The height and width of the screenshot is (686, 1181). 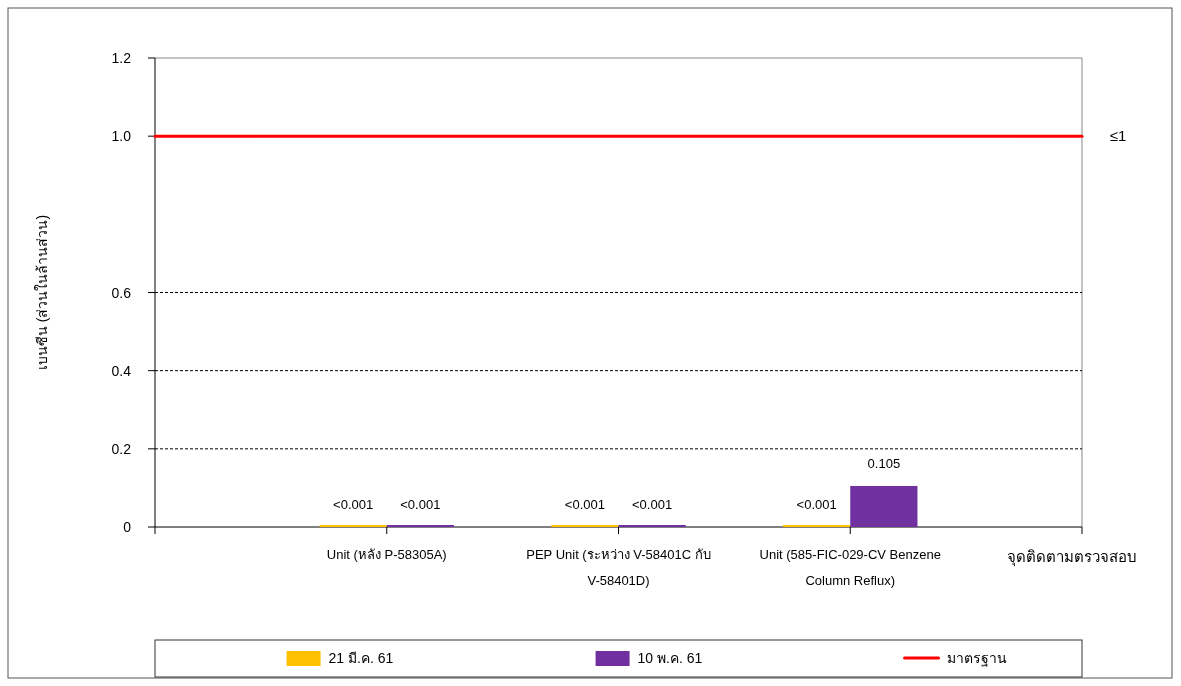 What do you see at coordinates (361, 658) in the screenshot?
I see `legend-label: 21 มี.ค. 61` at bounding box center [361, 658].